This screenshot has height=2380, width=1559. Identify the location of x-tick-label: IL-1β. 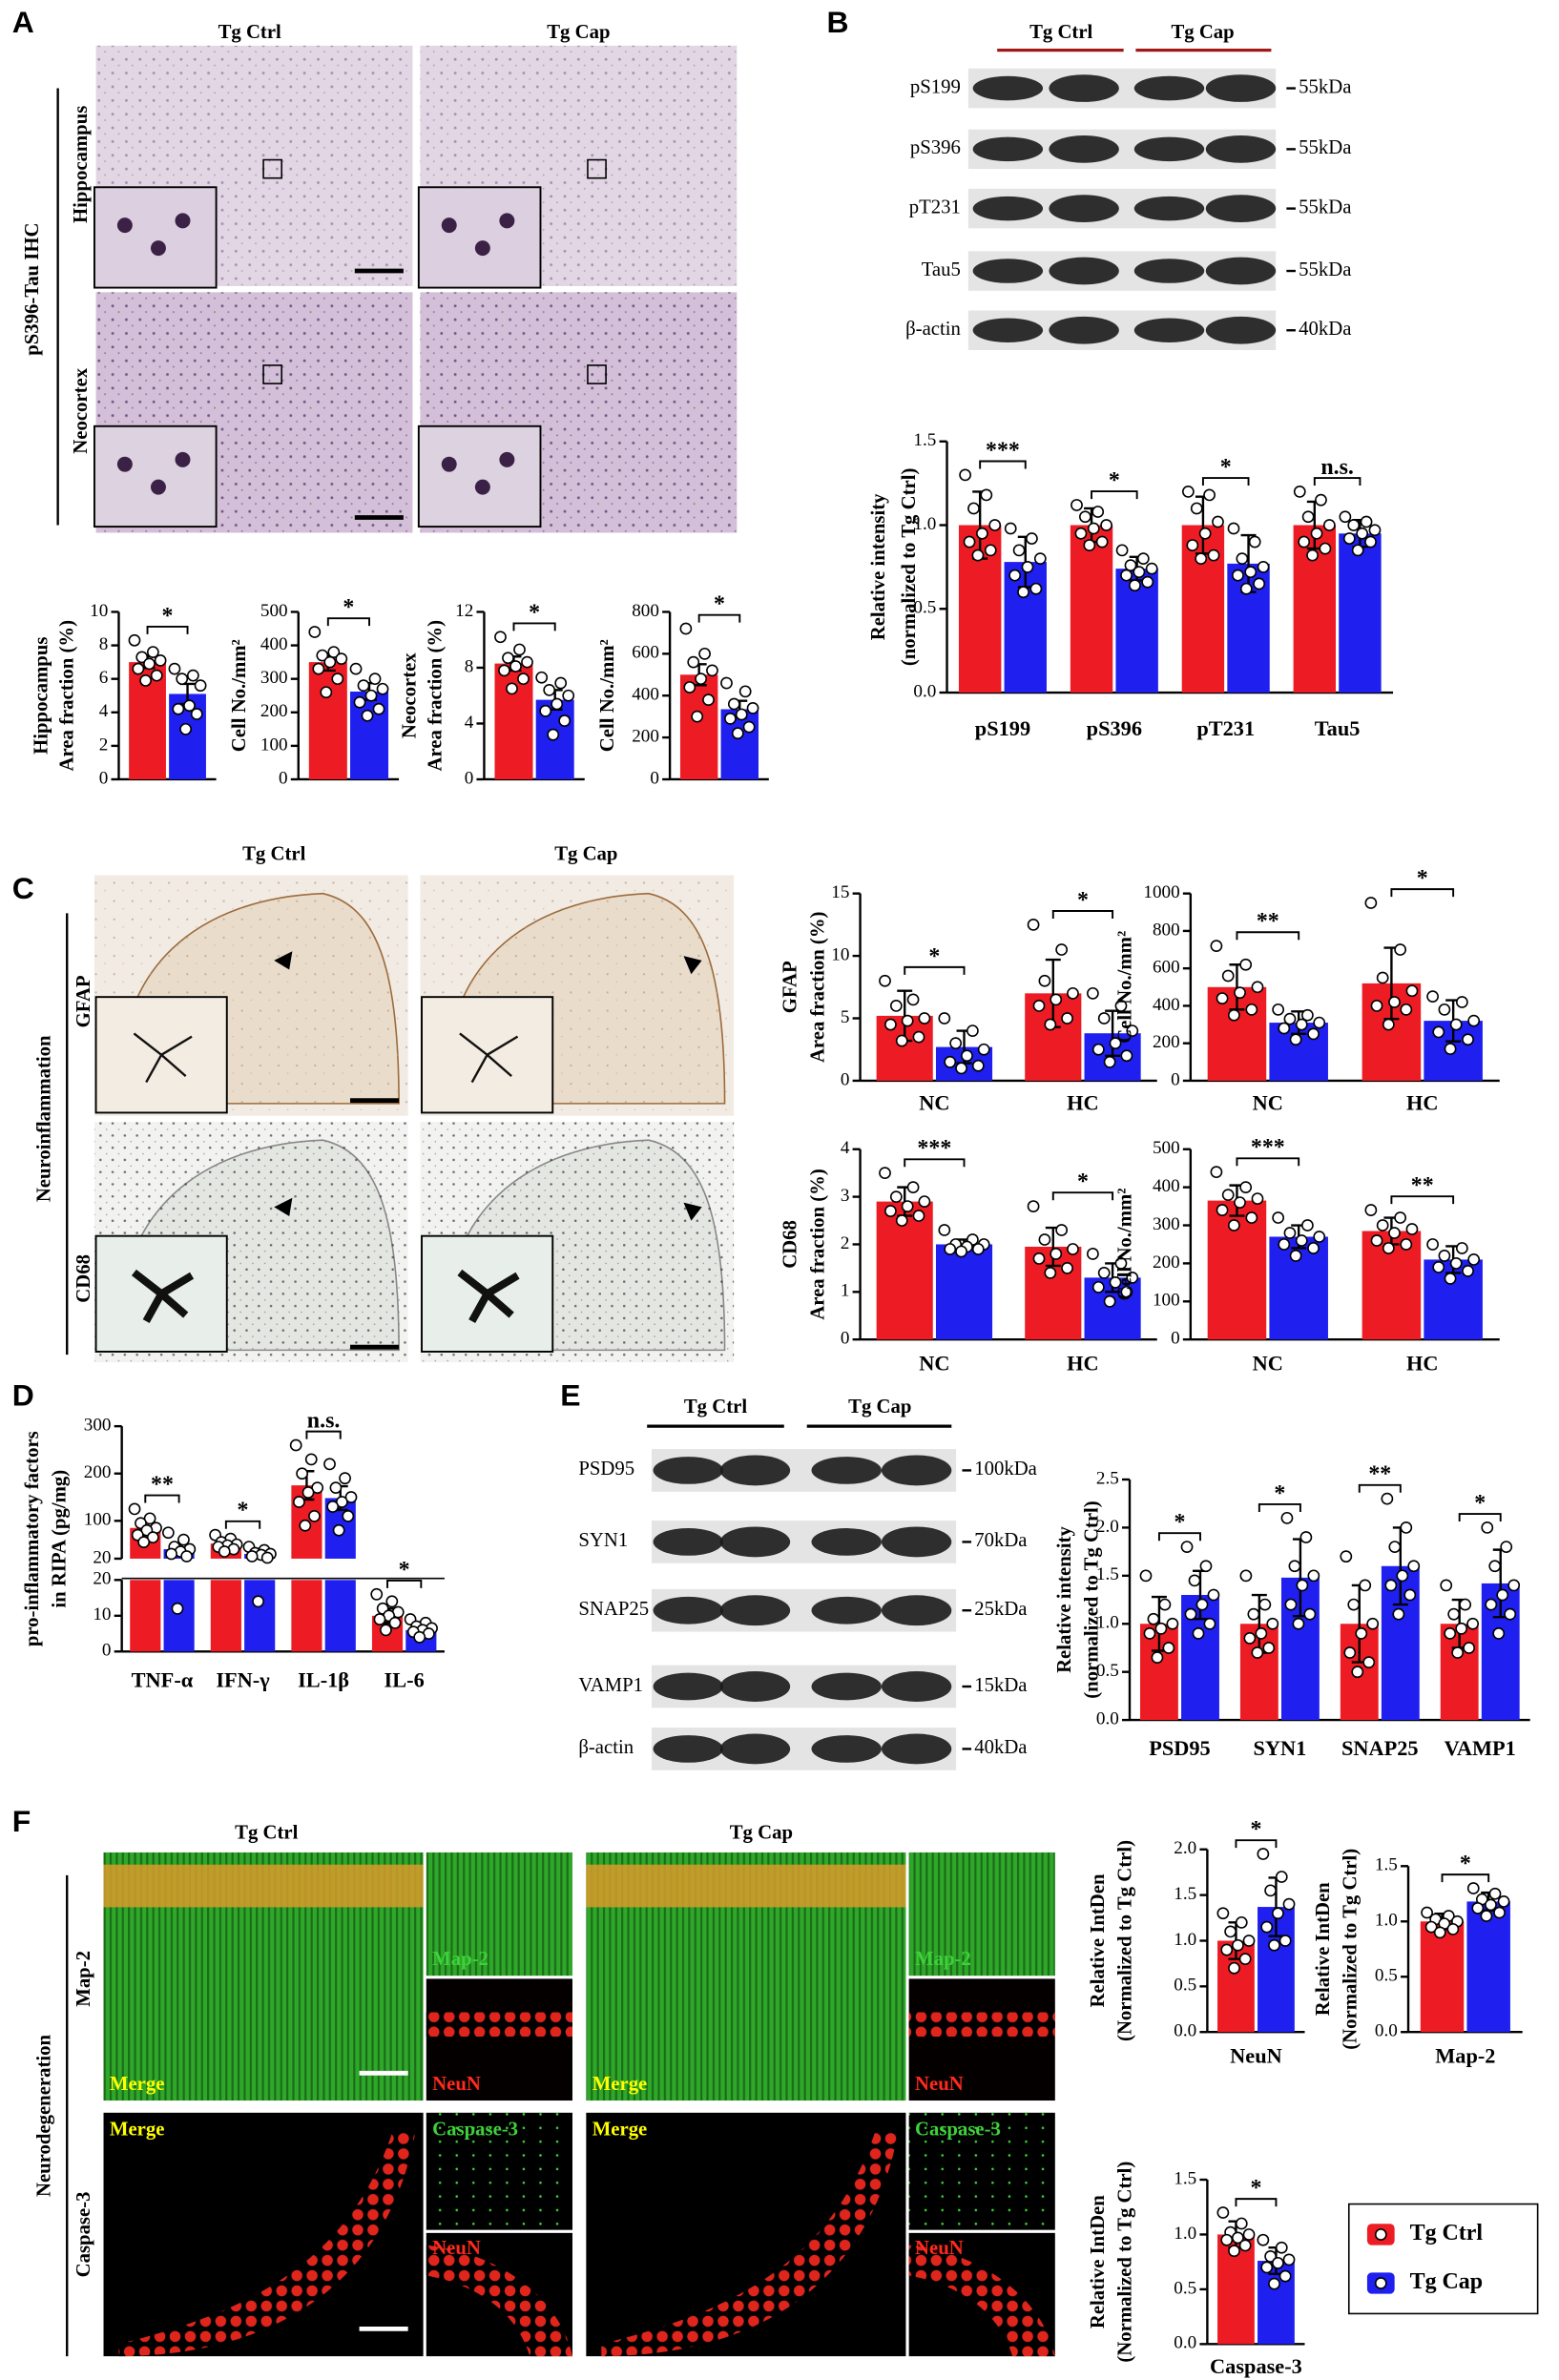
(323, 1679).